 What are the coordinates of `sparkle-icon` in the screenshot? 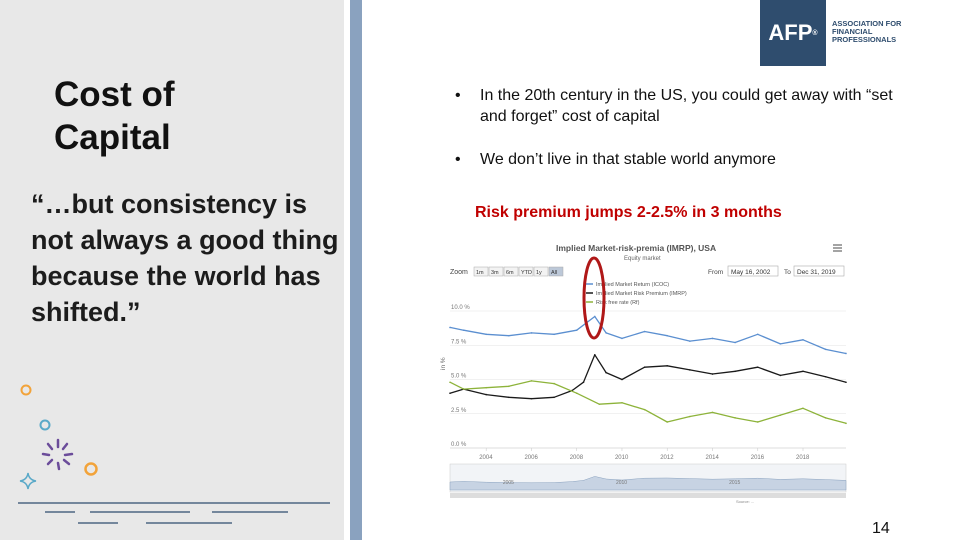 It's located at (28, 481).